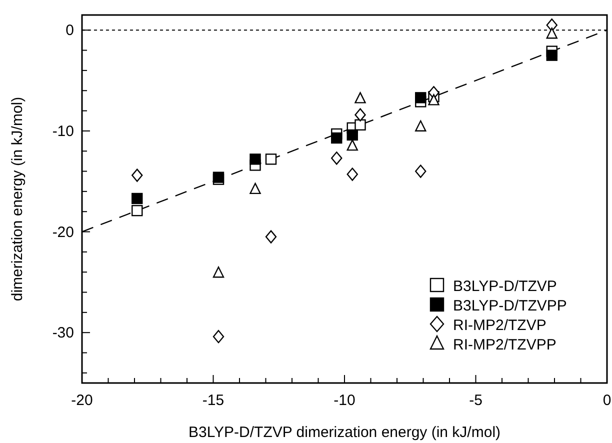  Describe the element at coordinates (607, 400) in the screenshot. I see `x-tick-label: 0` at that location.